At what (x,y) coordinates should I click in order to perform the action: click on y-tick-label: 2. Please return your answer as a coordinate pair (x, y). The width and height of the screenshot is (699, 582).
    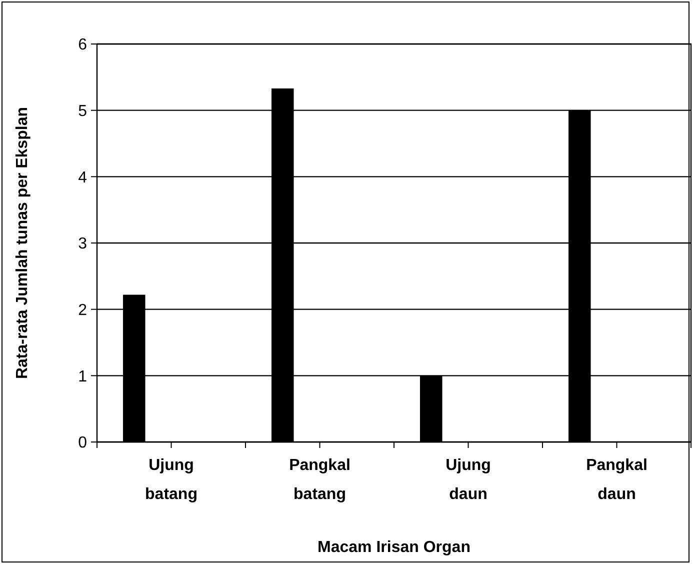
    Looking at the image, I should click on (83, 310).